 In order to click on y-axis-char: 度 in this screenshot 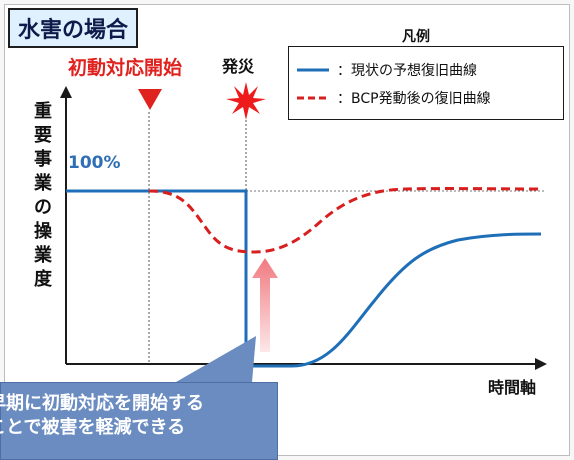, I will do `click(43, 279)`.